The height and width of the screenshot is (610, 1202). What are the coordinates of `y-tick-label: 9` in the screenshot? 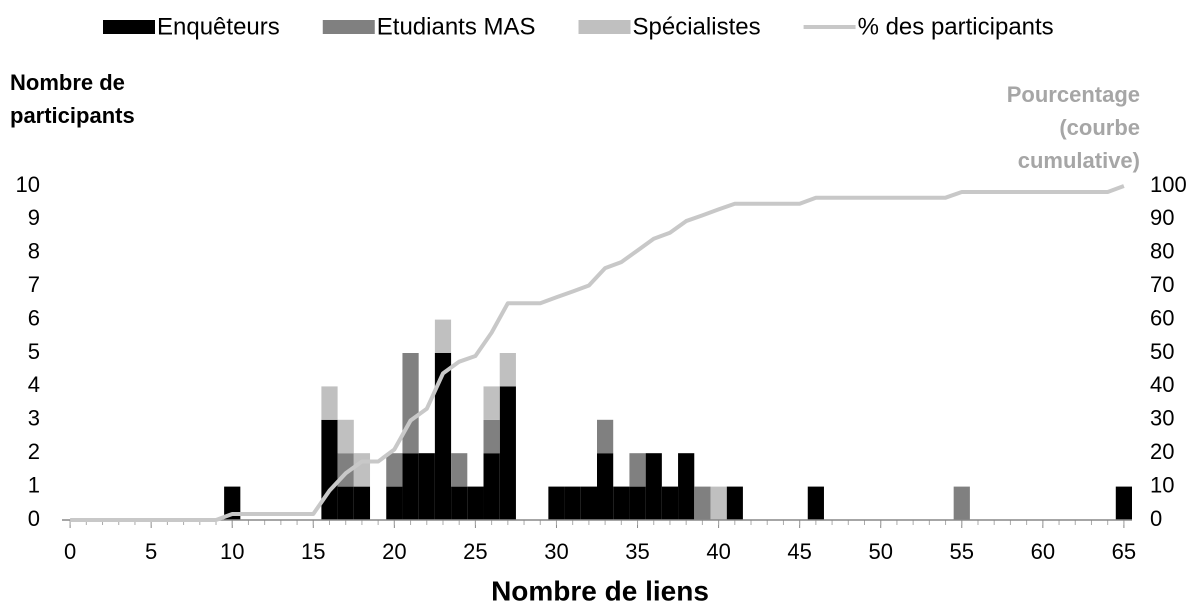 It's located at (34, 217).